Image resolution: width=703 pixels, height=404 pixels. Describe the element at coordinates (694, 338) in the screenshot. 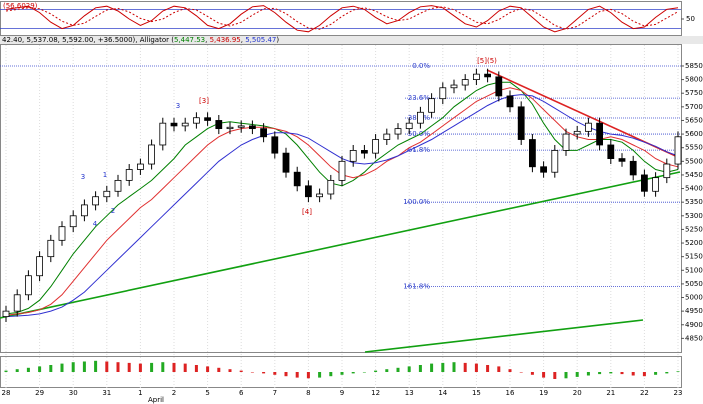

I see `y-tick-label: 4850` at that location.